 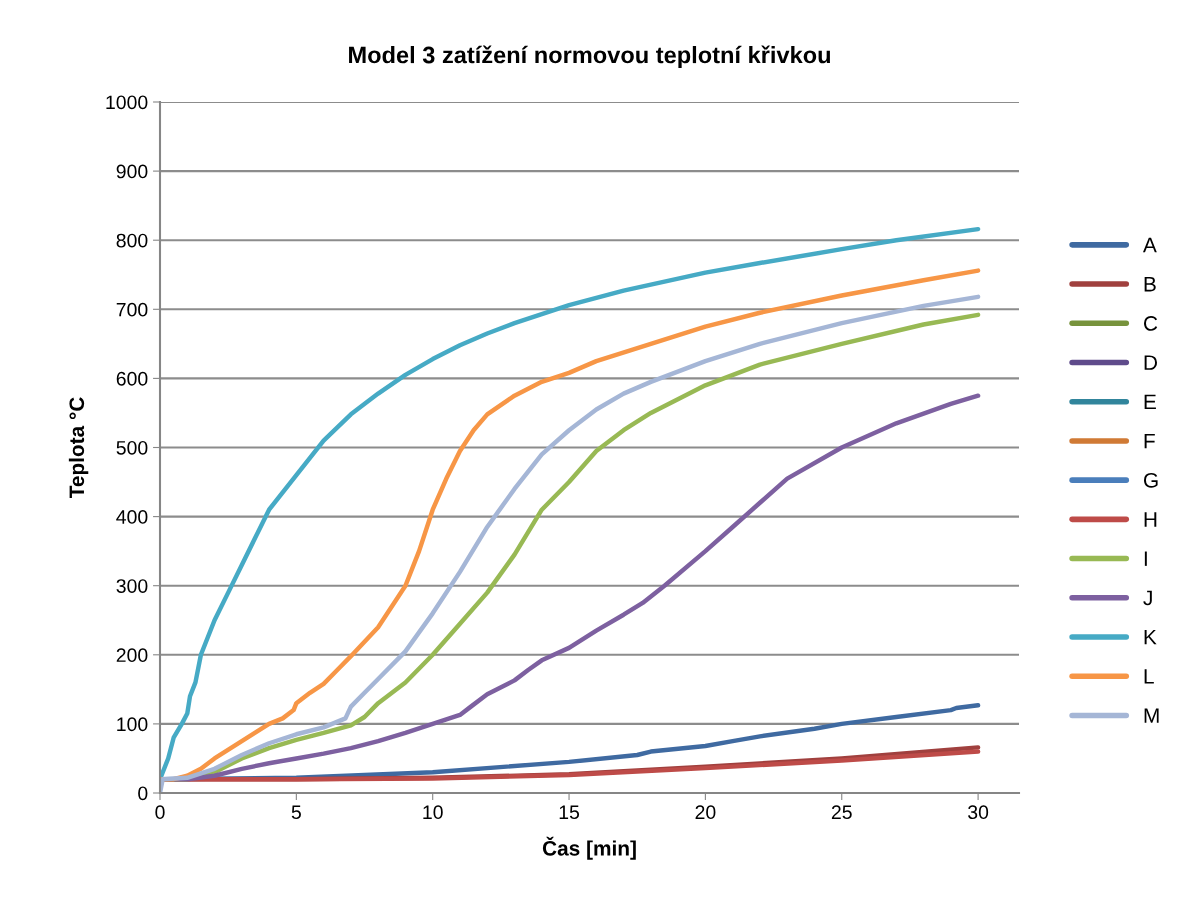 I want to click on y-tick-label: 800, so click(x=132, y=240).